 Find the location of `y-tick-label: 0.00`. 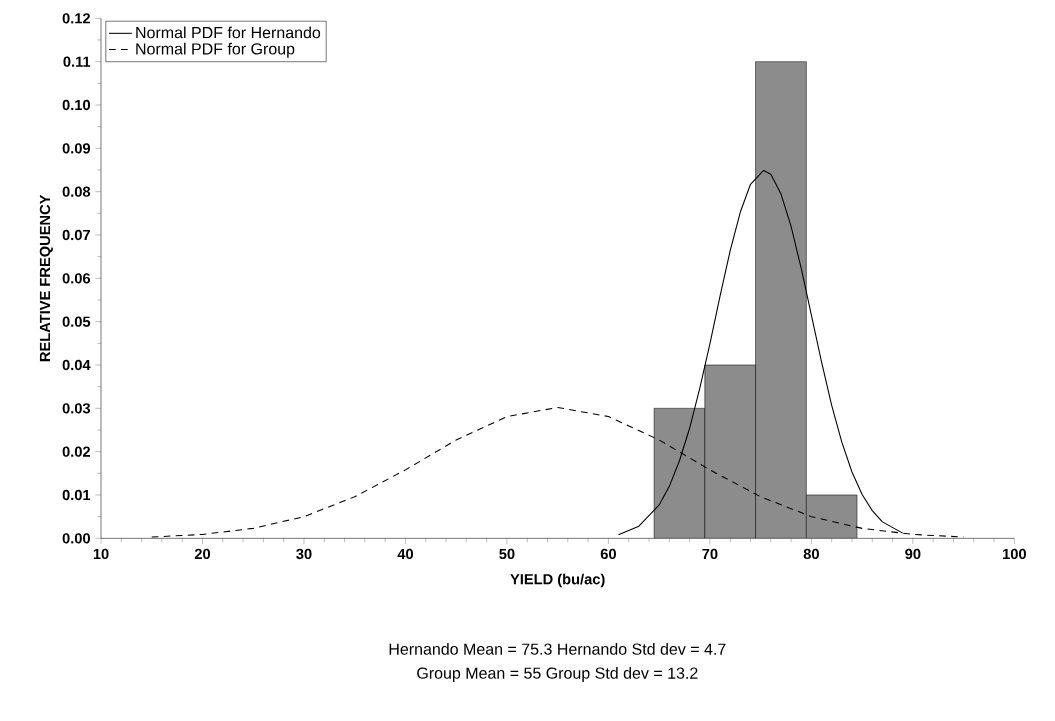

y-tick-label: 0.00 is located at coordinates (76, 538).